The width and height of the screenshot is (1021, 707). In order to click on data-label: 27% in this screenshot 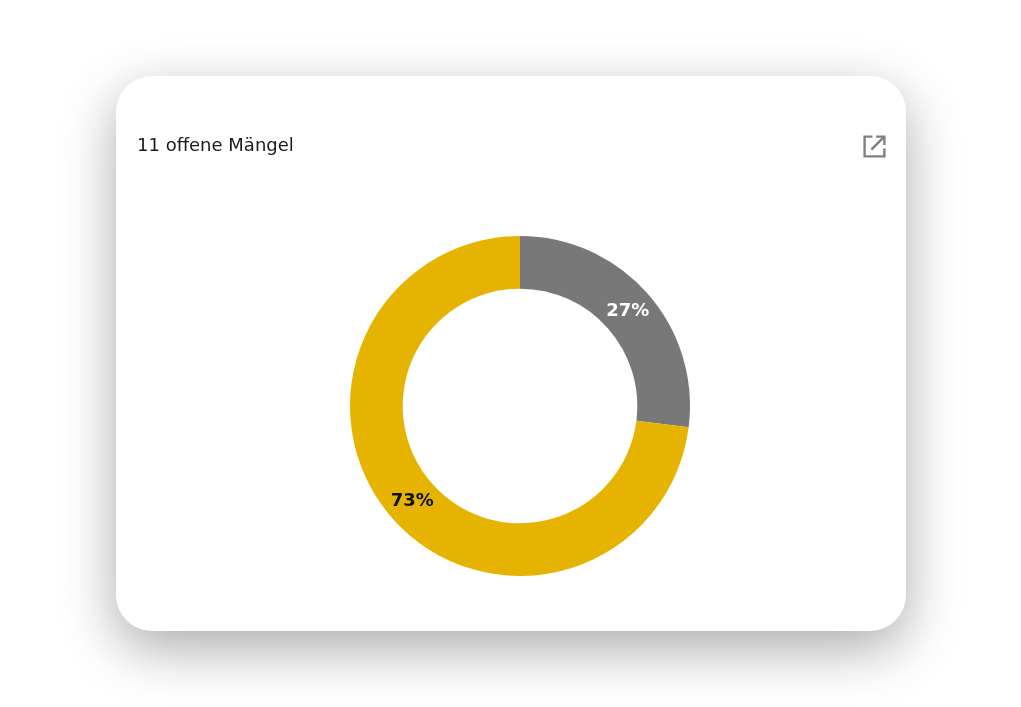, I will do `click(628, 309)`.